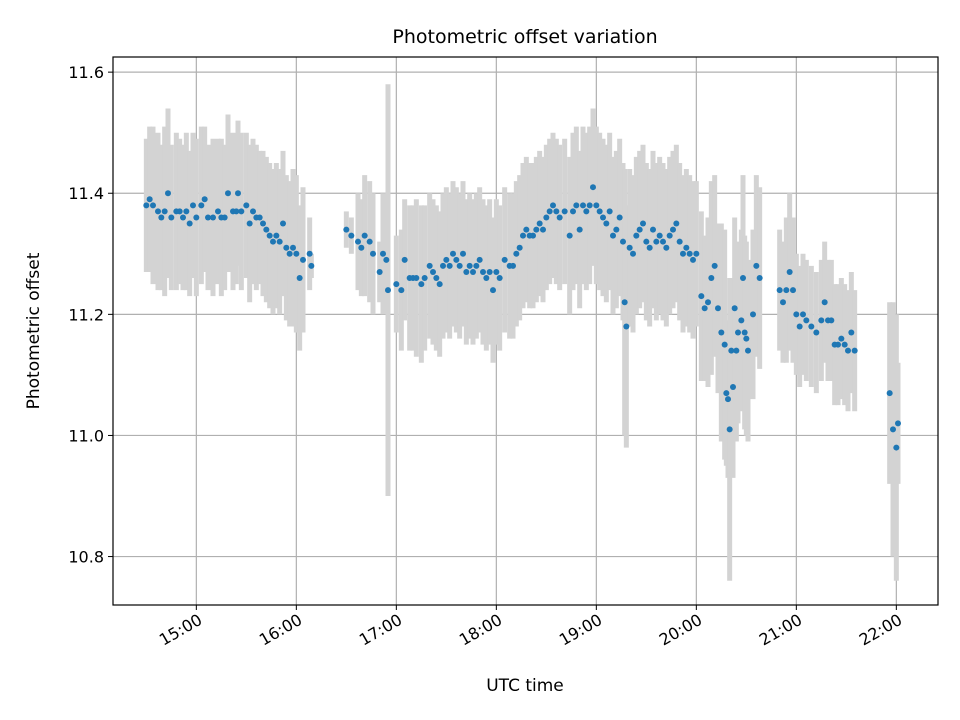 This screenshot has height=720, width=960. What do you see at coordinates (34, 330) in the screenshot?
I see `y-axis-label: Photometric offset` at bounding box center [34, 330].